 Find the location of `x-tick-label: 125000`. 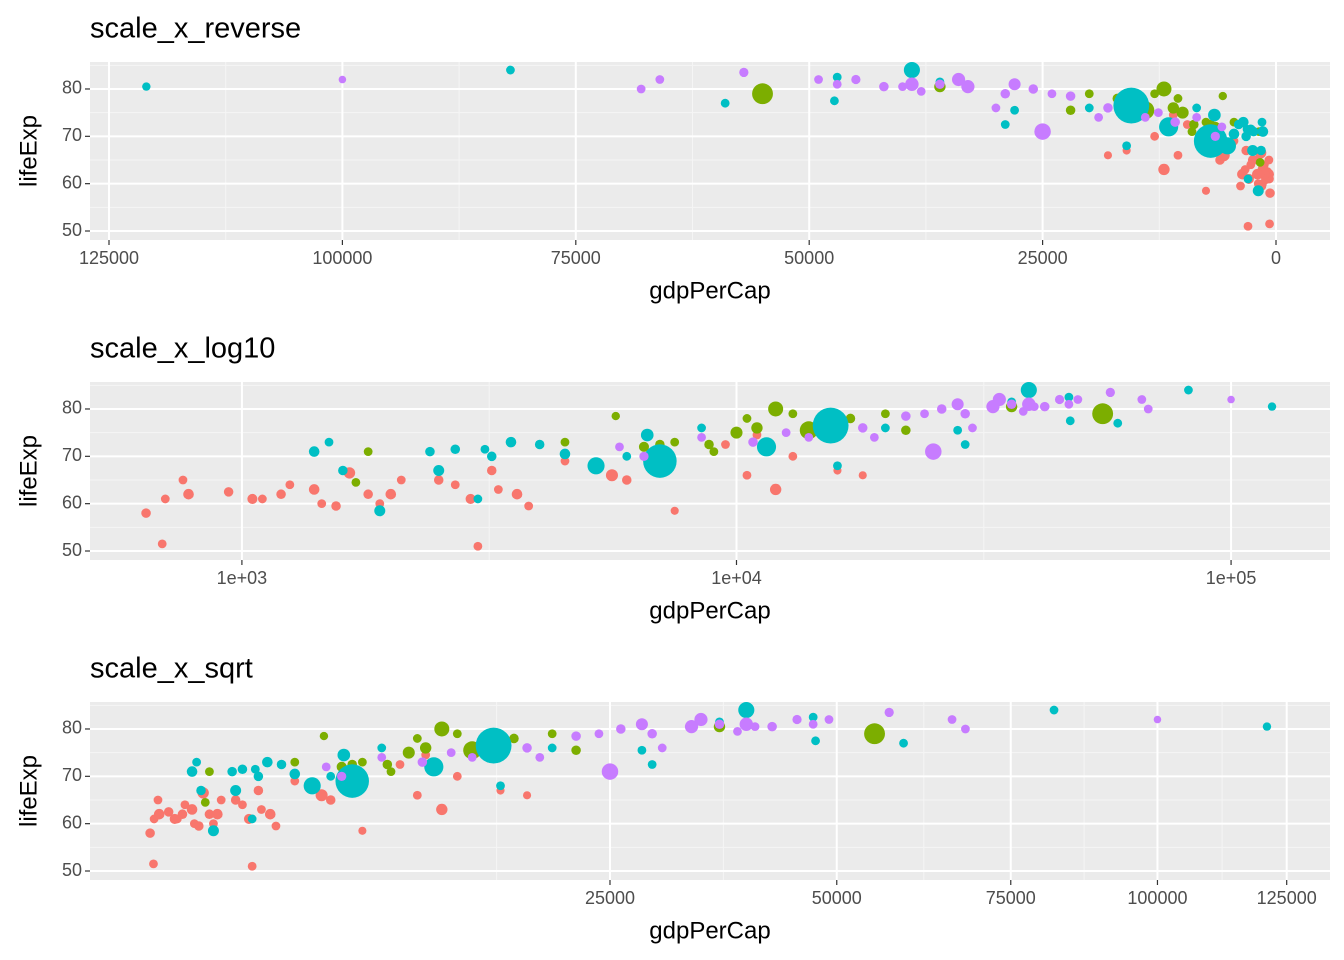

x-tick-label: 125000 is located at coordinates (1287, 898).